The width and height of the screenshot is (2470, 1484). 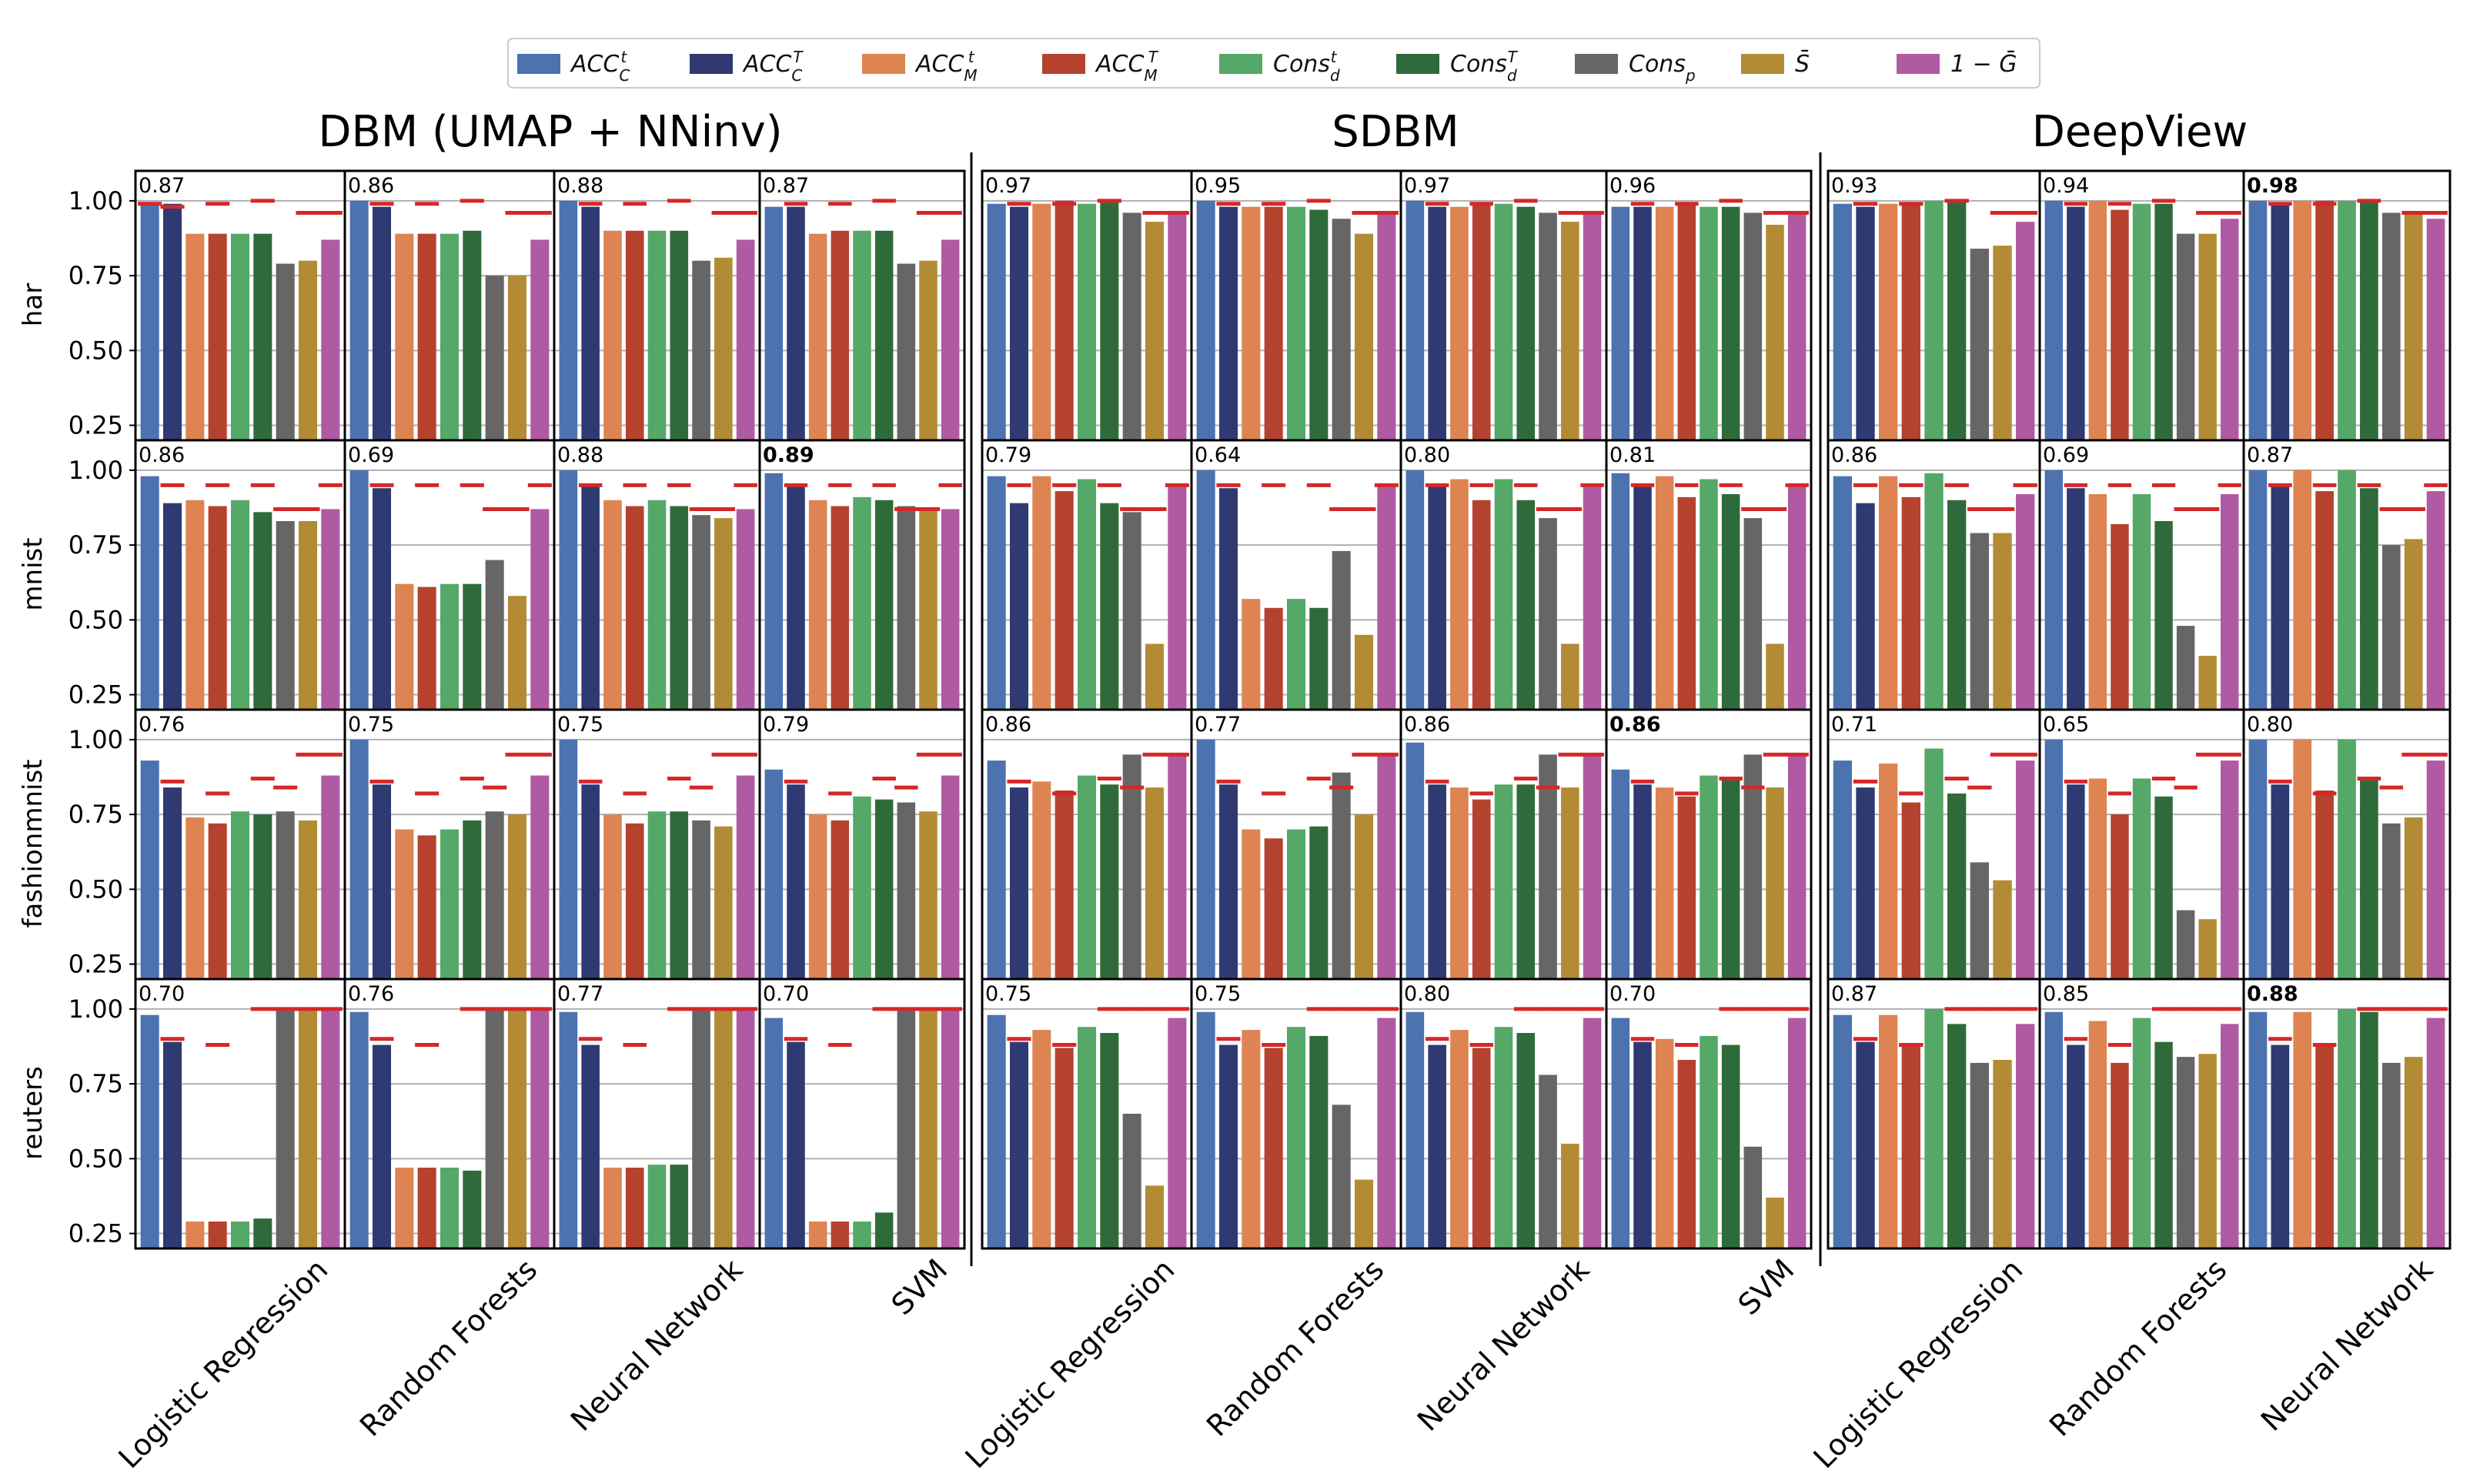 I want to click on panel-score: 0.97, so click(x=1008, y=186).